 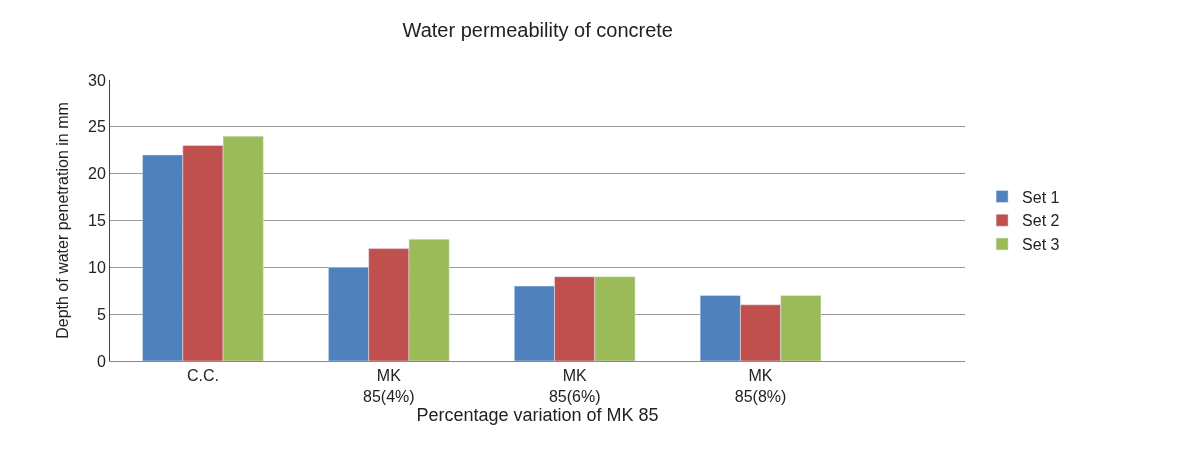 What do you see at coordinates (101, 314) in the screenshot?
I see `y-tick-label: 5` at bounding box center [101, 314].